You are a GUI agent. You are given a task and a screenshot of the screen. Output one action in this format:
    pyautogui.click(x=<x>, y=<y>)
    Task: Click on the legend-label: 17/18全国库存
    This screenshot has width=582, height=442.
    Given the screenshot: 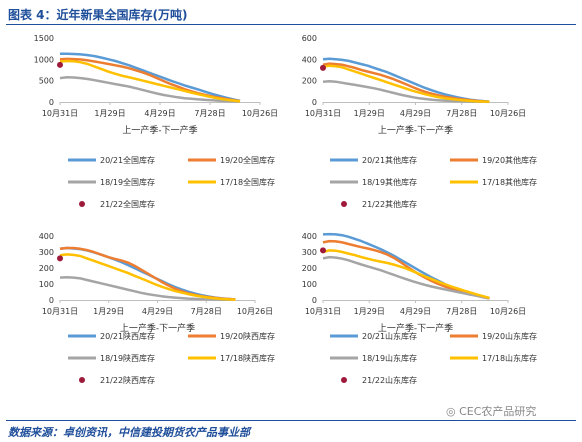 What is the action you would take?
    pyautogui.click(x=247, y=182)
    